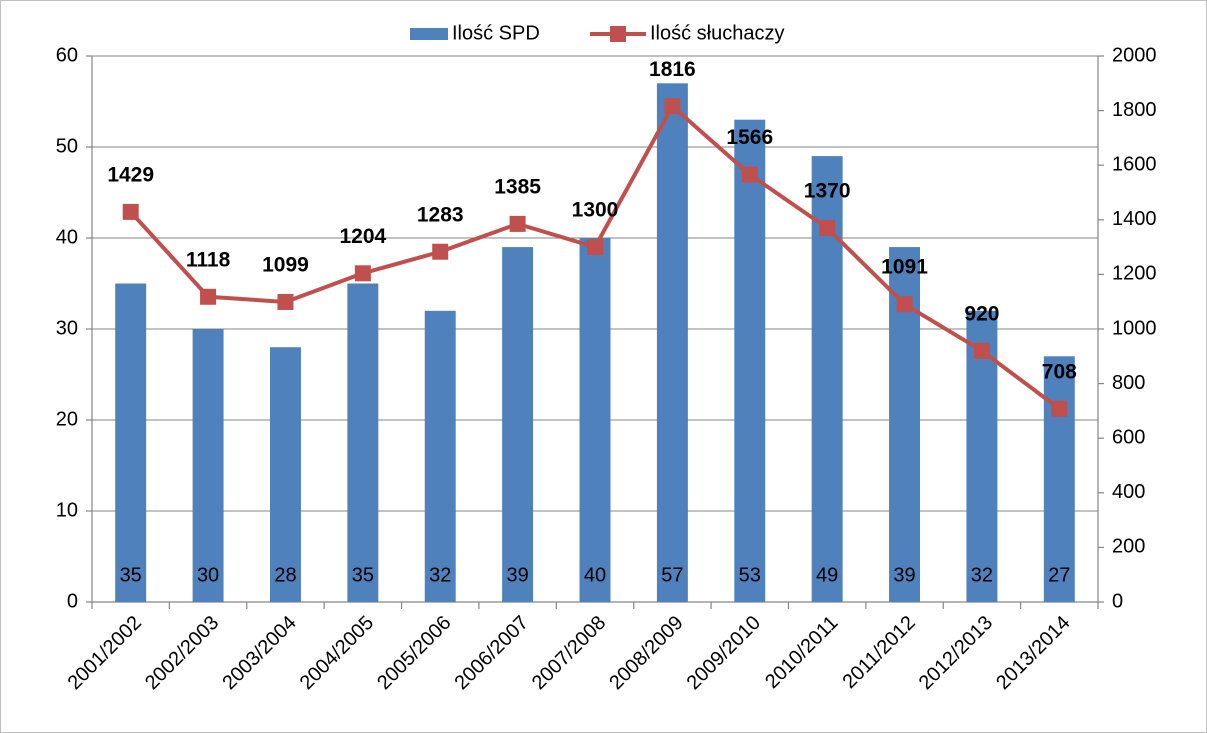 Image resolution: width=1207 pixels, height=733 pixels. I want to click on line-value-label: 1370, so click(827, 191).